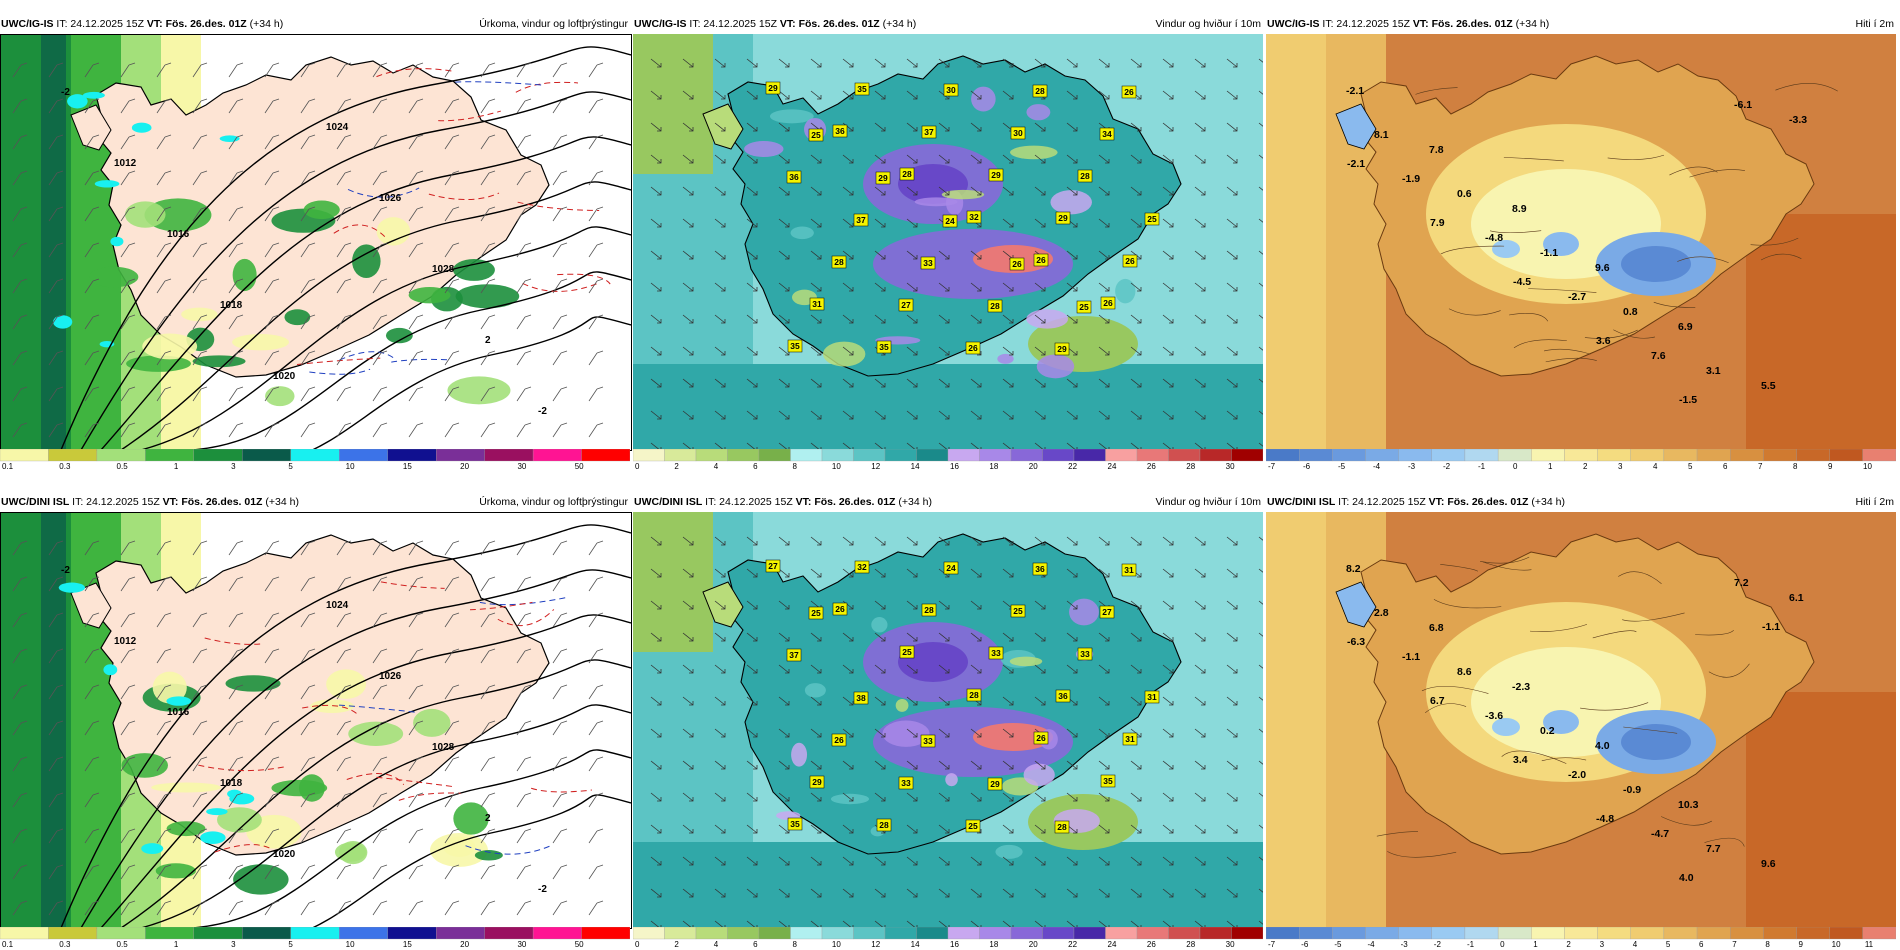  I want to click on temperature-label: 7.7, so click(1713, 849).